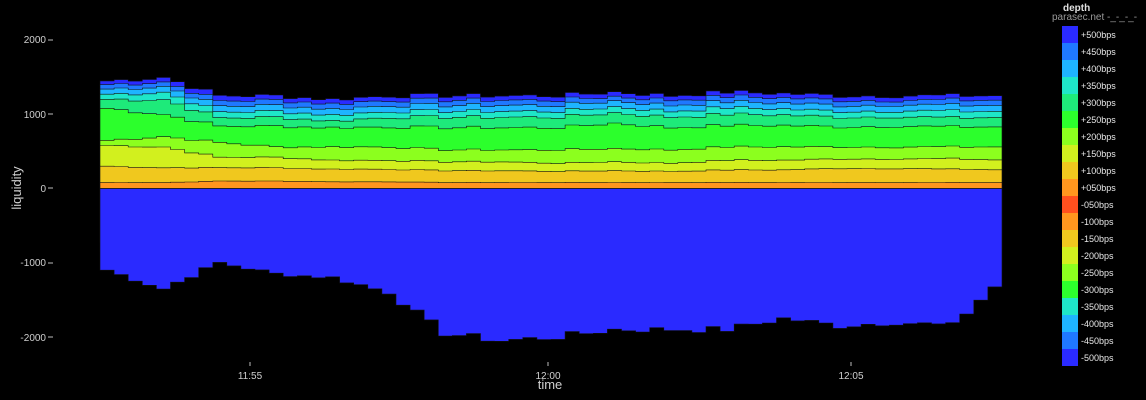 Image resolution: width=1146 pixels, height=400 pixels. I want to click on legend-label: +500bps, so click(1098, 35).